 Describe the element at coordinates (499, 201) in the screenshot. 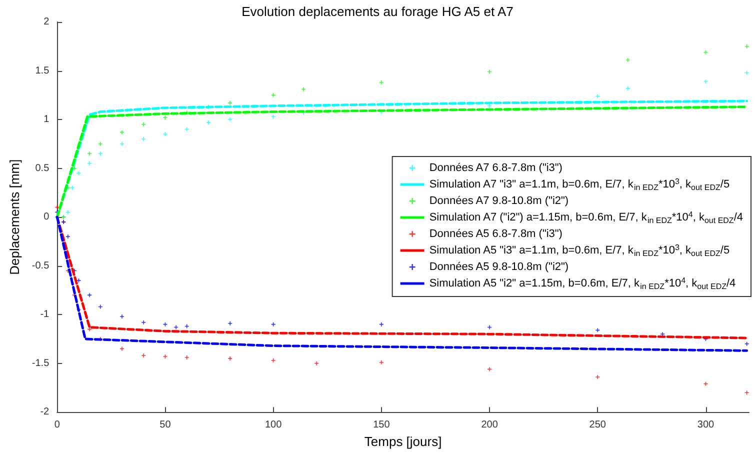

I see `legend-label: Données A7 9.8-10.8m ("i2")` at that location.